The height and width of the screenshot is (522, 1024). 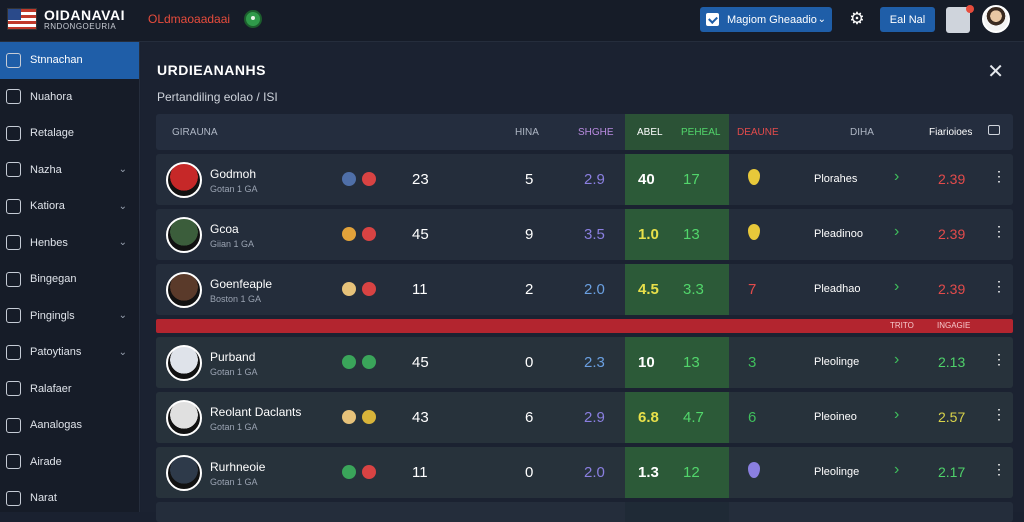 What do you see at coordinates (420, 362) in the screenshot?
I see `cell-c1: 45` at bounding box center [420, 362].